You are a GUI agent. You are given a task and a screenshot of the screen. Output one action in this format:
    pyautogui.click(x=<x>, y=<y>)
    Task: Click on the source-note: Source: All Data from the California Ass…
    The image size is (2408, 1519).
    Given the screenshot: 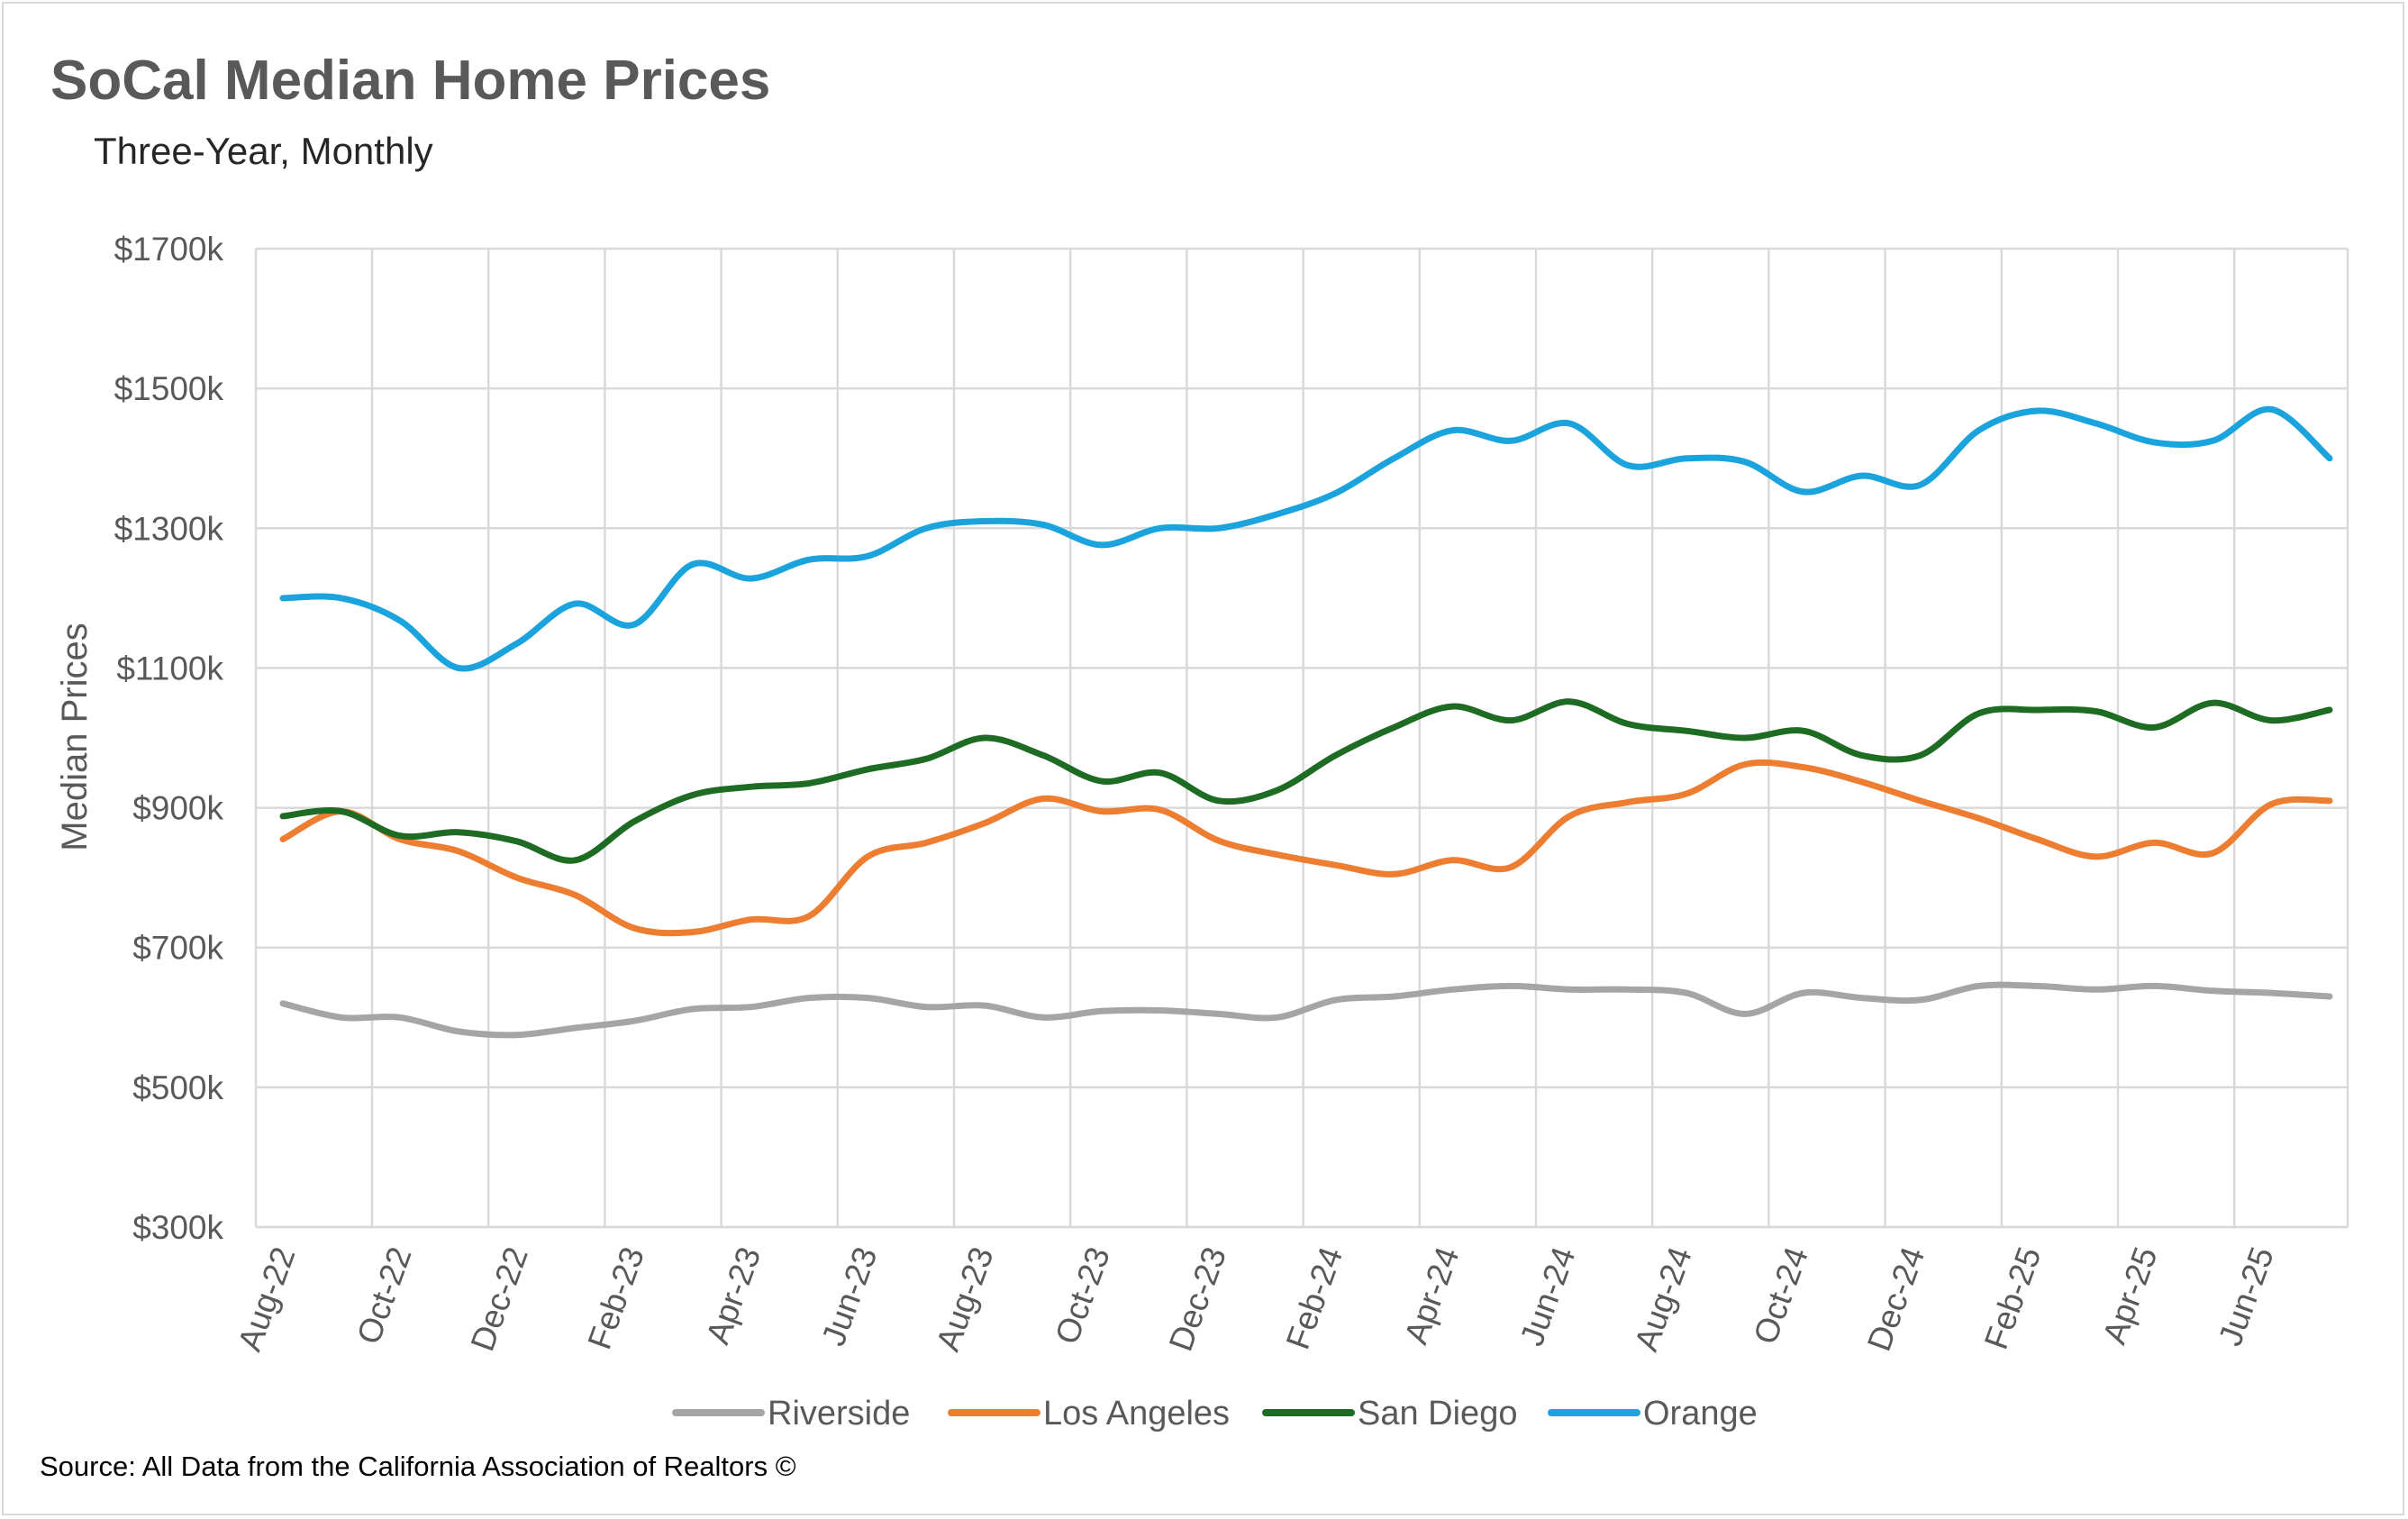 What is the action you would take?
    pyautogui.click(x=418, y=1467)
    